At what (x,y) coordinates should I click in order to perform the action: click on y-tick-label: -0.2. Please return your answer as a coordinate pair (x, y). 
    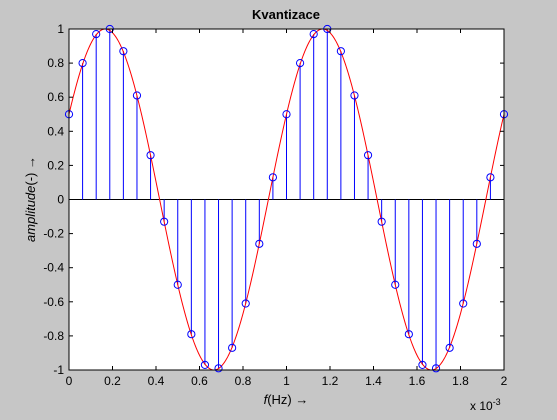
    Looking at the image, I should click on (53, 234).